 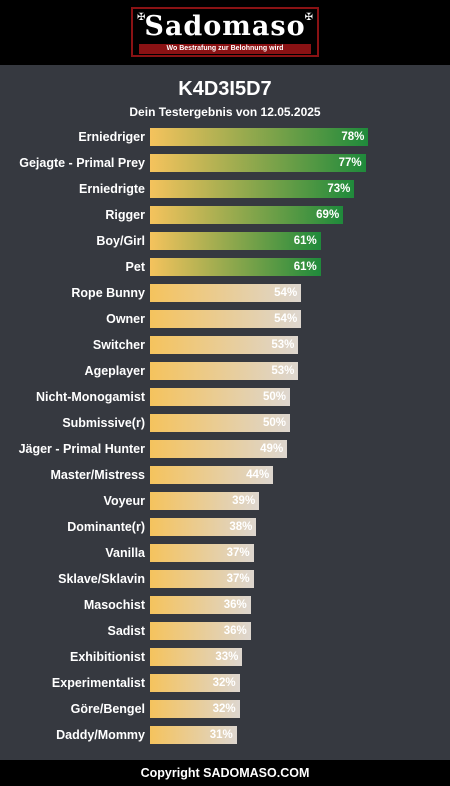 I want to click on category-label: Pet, so click(x=135, y=267).